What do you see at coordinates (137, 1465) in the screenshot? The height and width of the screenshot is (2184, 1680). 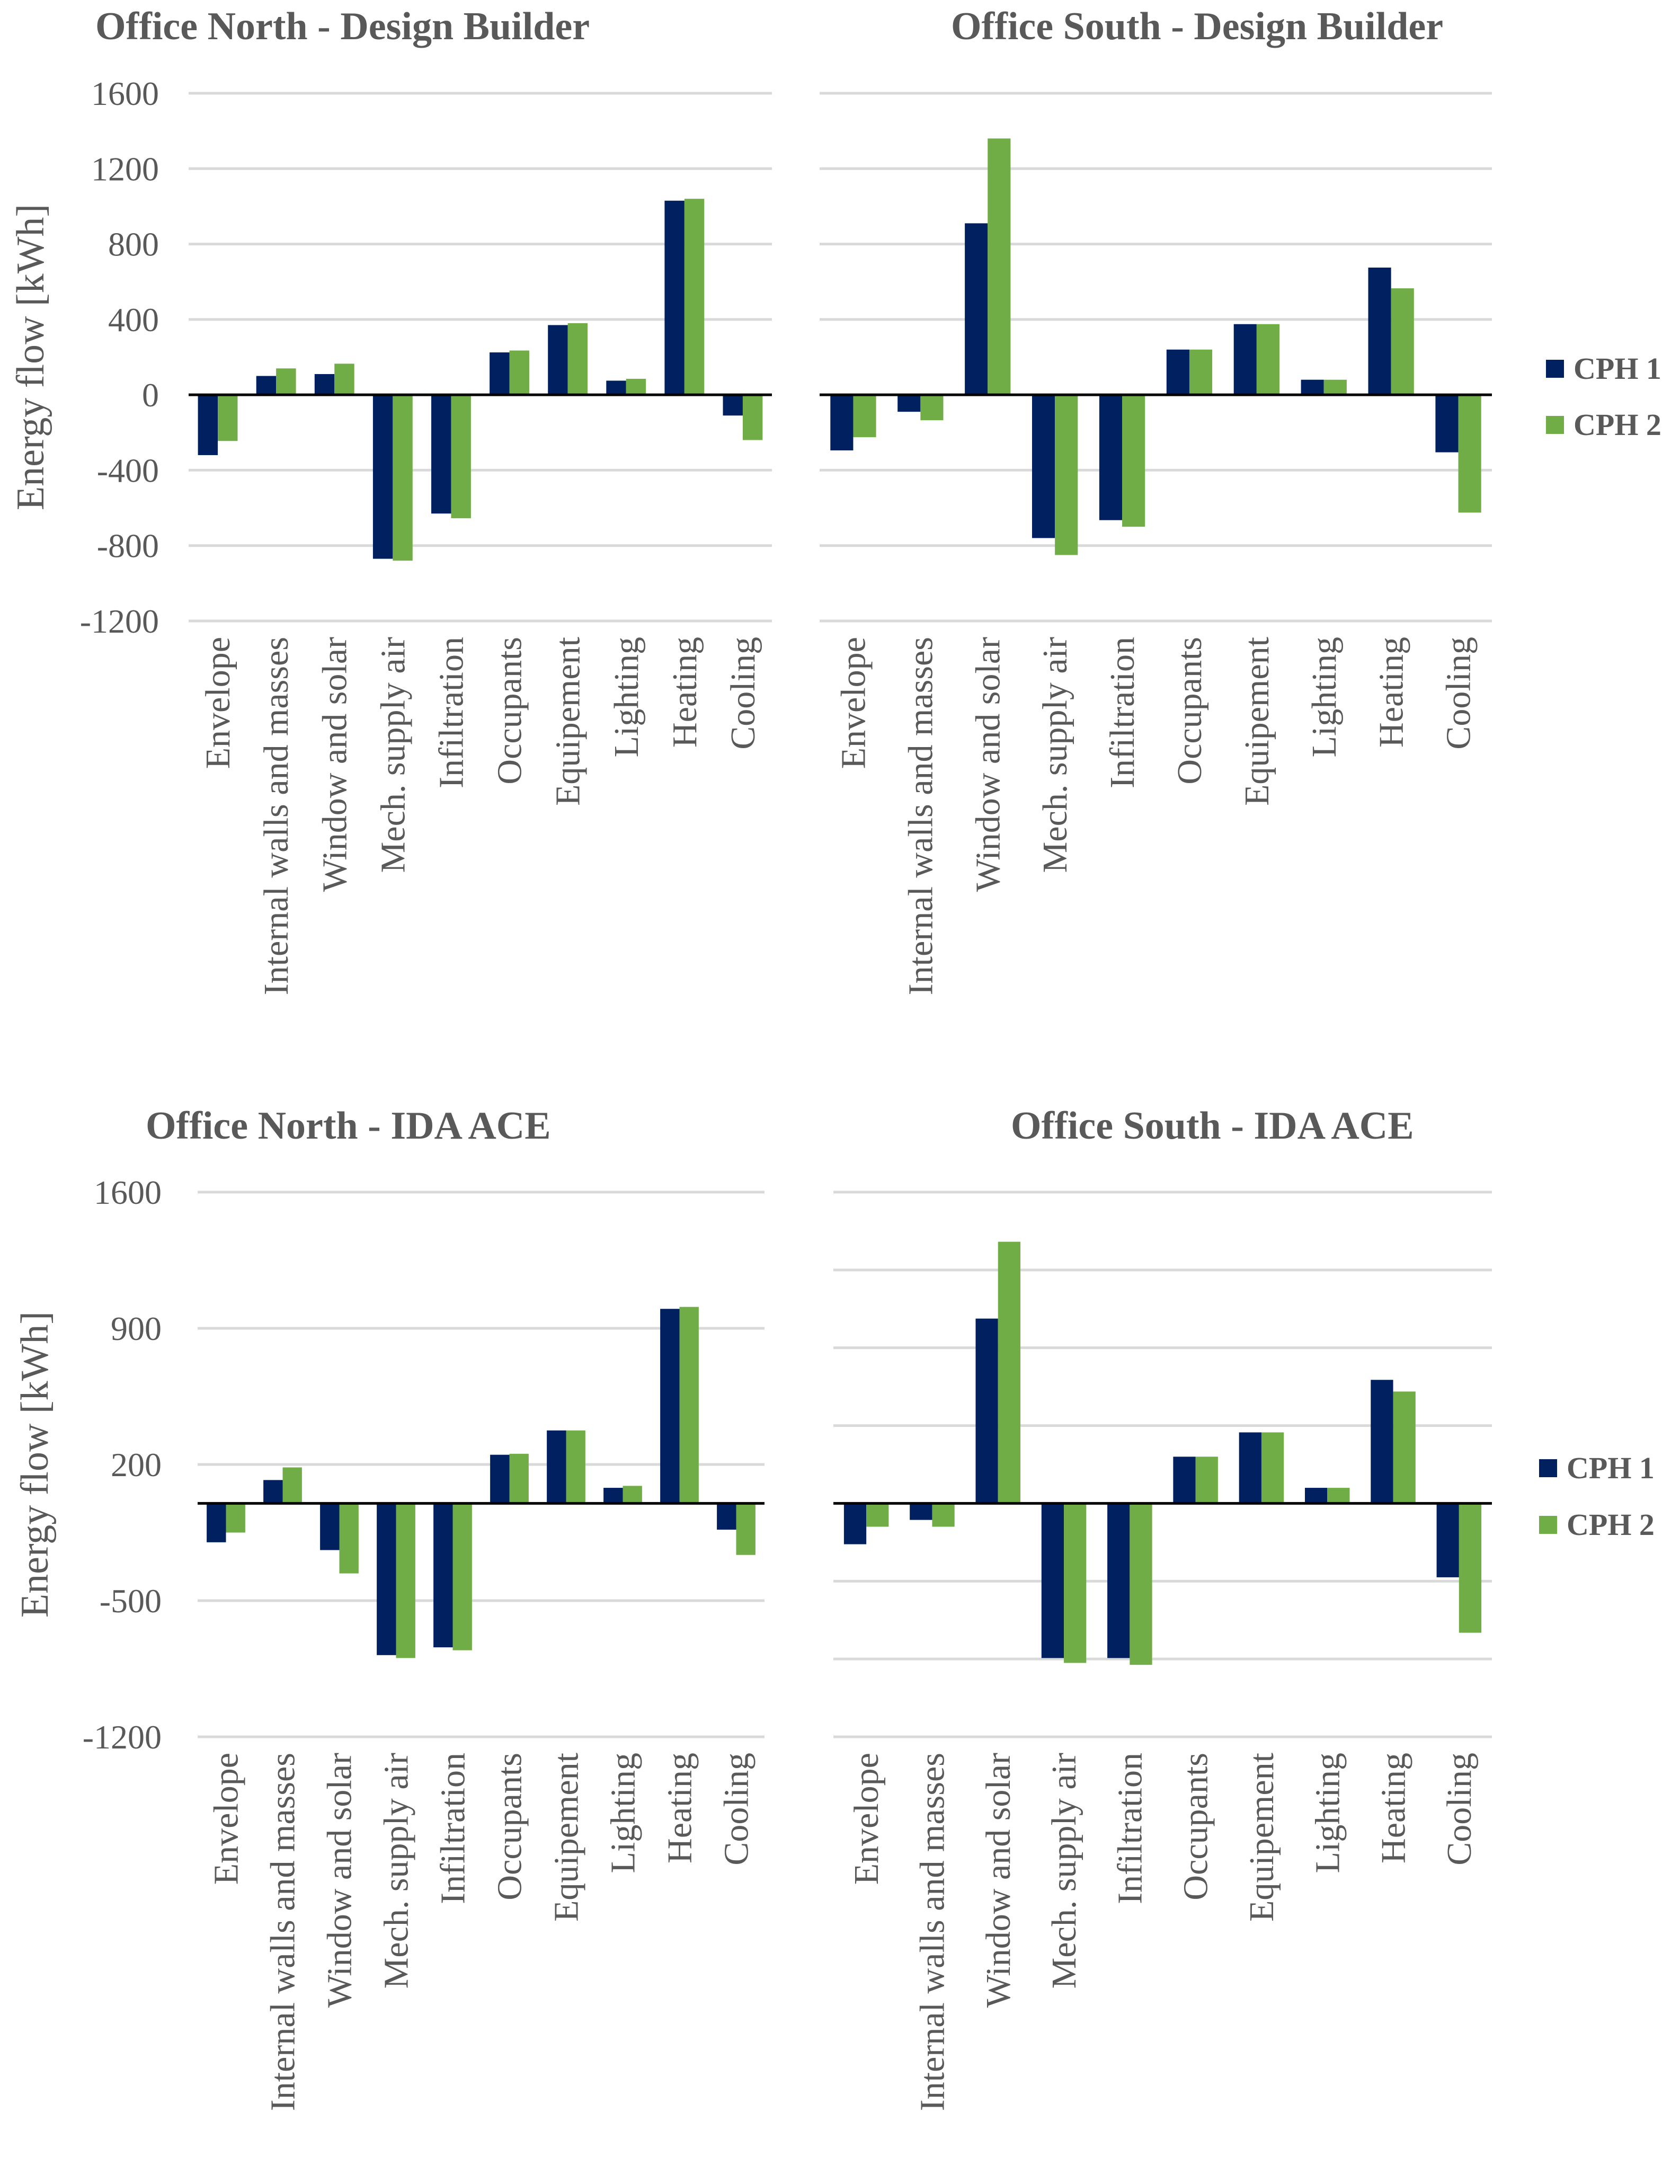 I see `y-tick-label: 200` at bounding box center [137, 1465].